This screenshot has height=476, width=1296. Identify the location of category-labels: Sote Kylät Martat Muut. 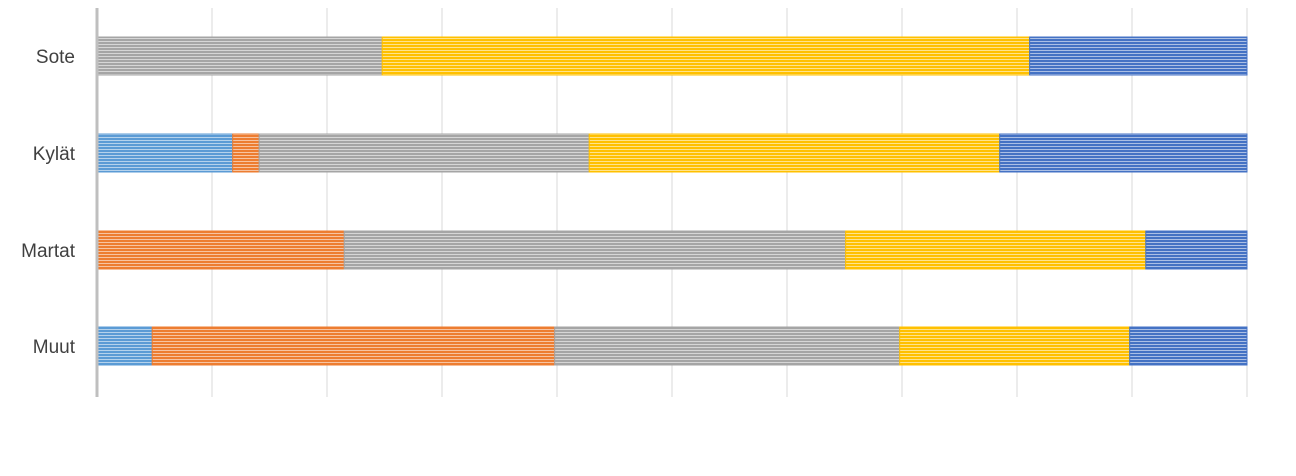
(48, 202).